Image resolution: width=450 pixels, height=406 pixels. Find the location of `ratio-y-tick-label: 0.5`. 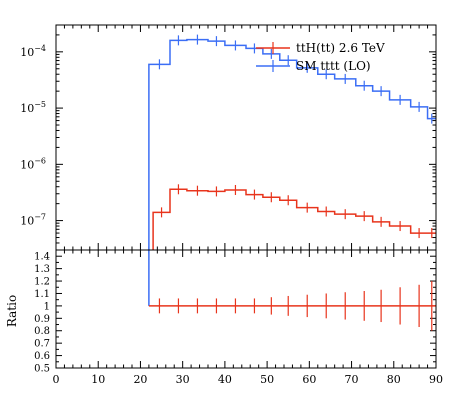

ratio-y-tick-label: 0.5 is located at coordinates (42, 369).